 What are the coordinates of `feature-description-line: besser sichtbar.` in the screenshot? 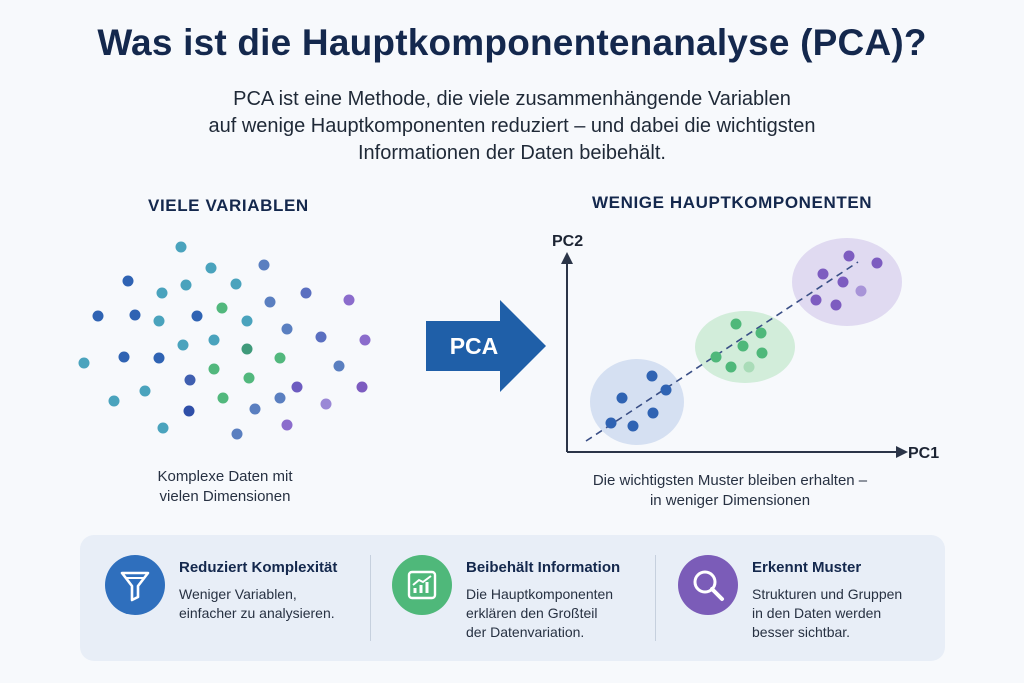 It's located at (801, 632).